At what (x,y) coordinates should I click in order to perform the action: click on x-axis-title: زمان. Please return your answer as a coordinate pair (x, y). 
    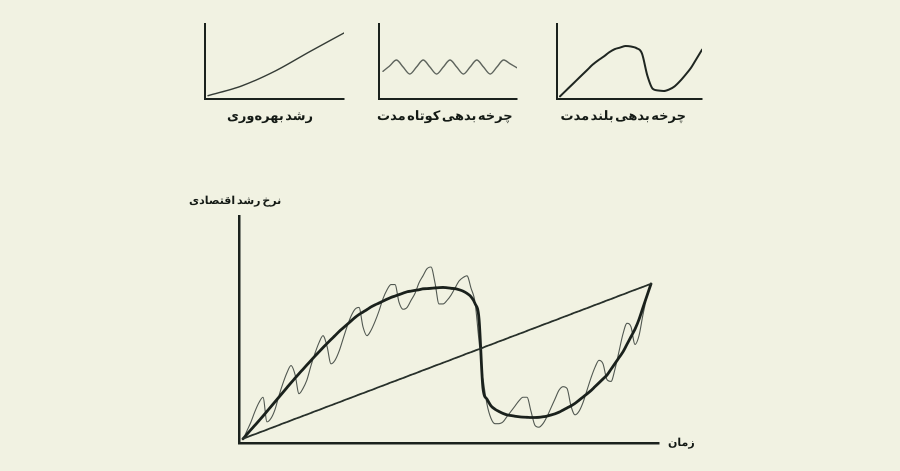
    Looking at the image, I should click on (681, 443).